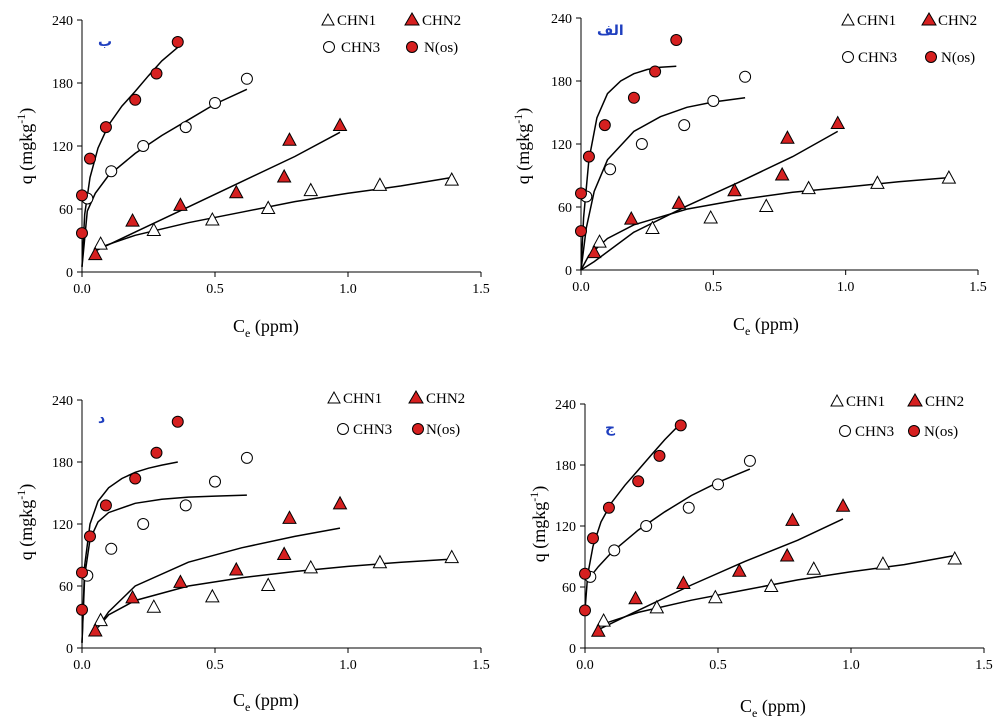  Describe the element at coordinates (343, 429) in the screenshot. I see `open-circle-icon` at that location.